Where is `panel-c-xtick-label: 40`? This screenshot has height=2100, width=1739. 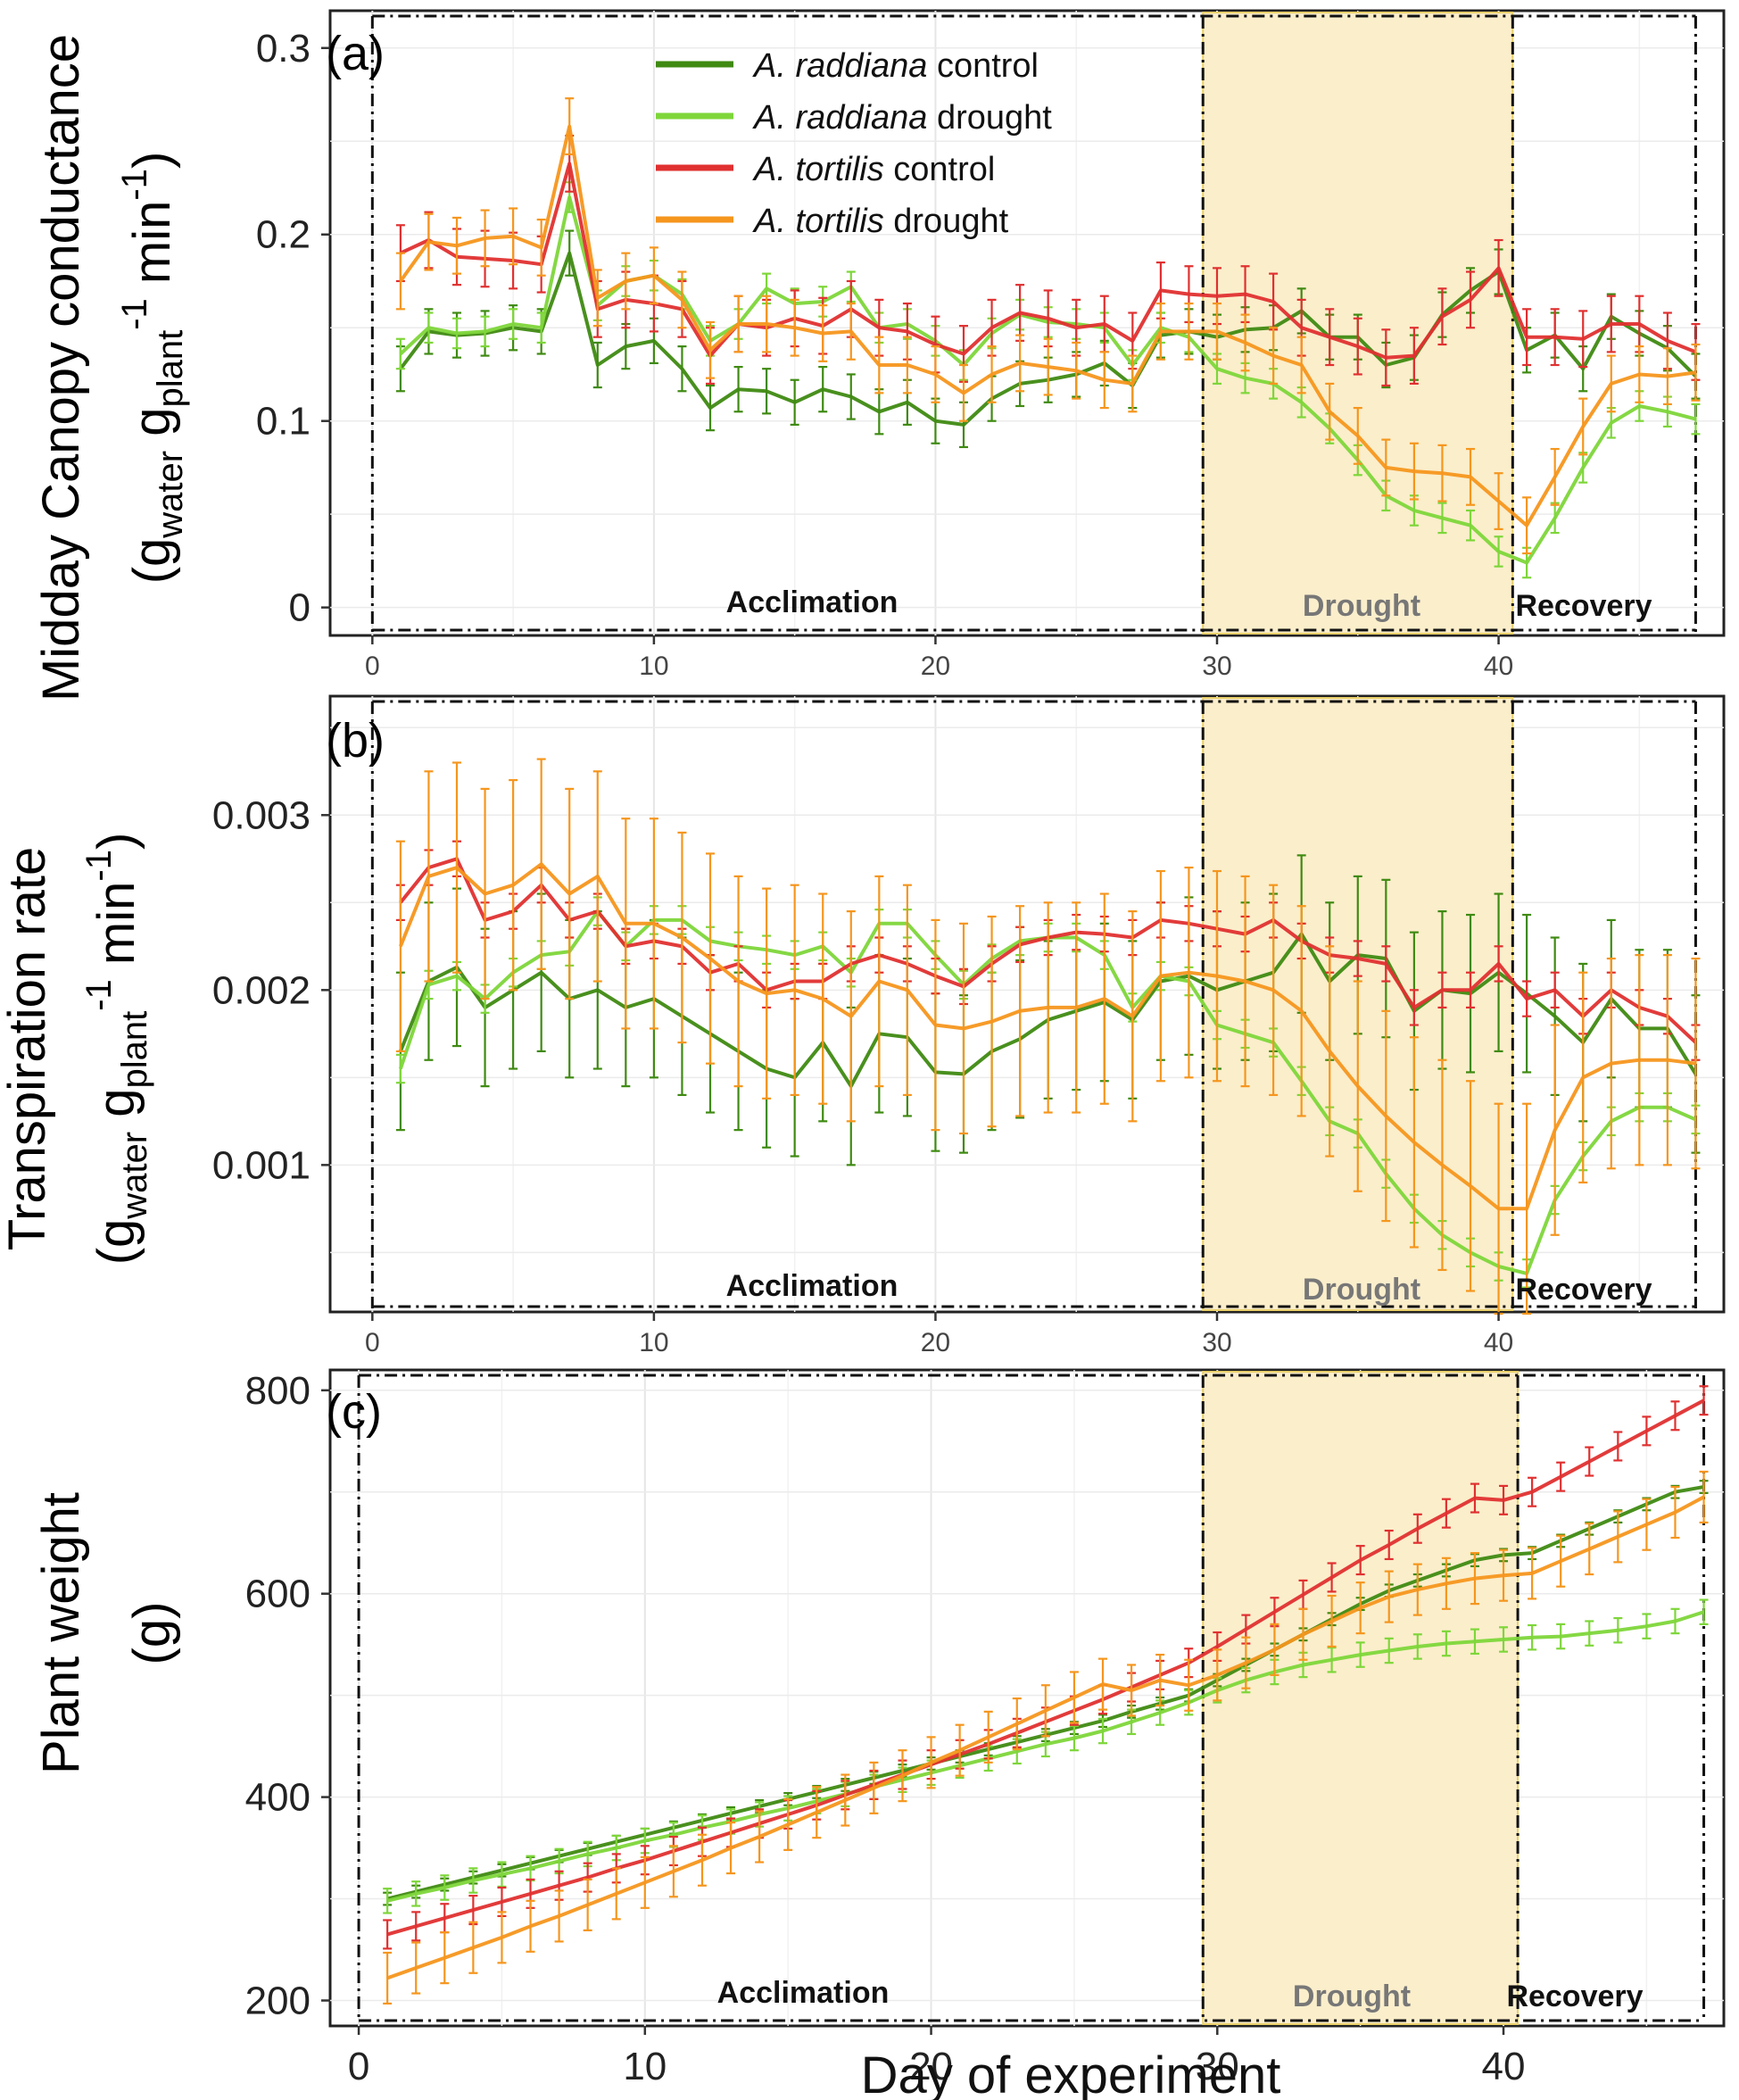 panel-c-xtick-label: 40 is located at coordinates (1504, 2066).